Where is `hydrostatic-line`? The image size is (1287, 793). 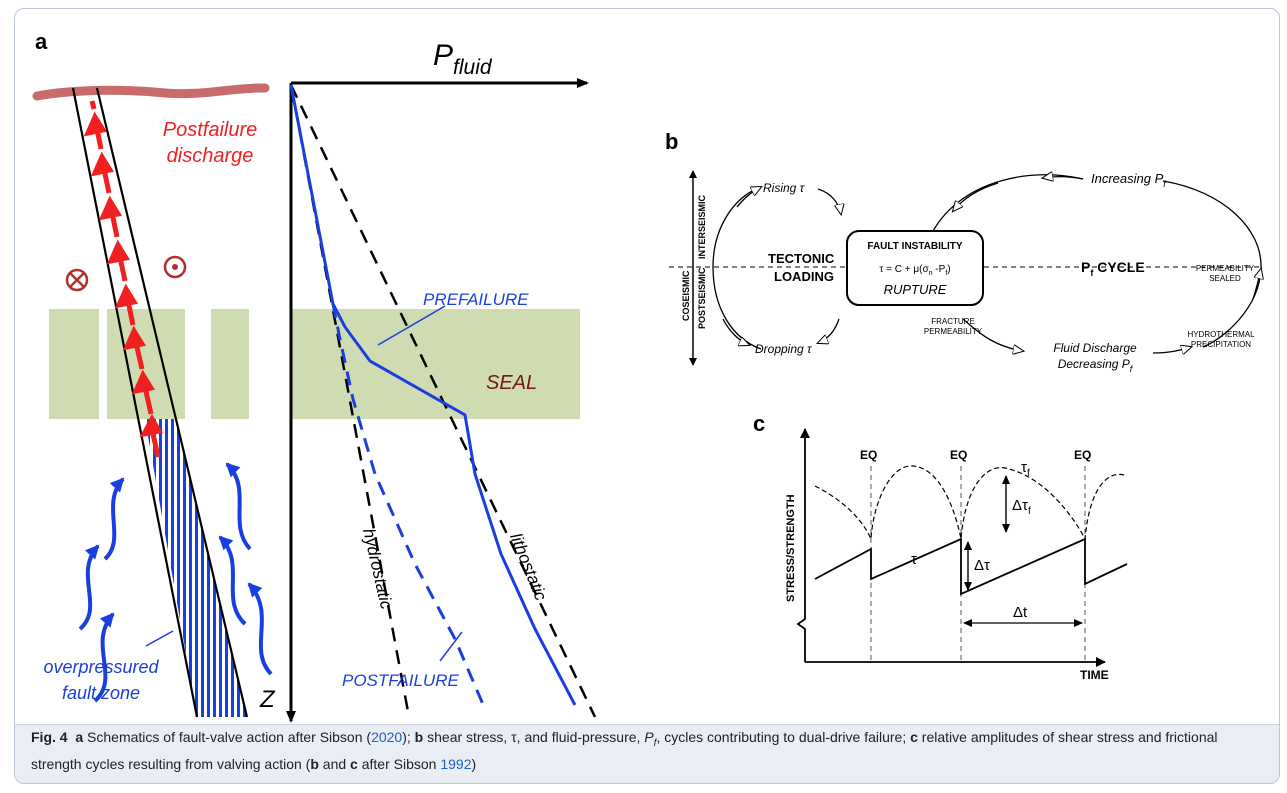
hydrostatic-line is located at coordinates (350, 401).